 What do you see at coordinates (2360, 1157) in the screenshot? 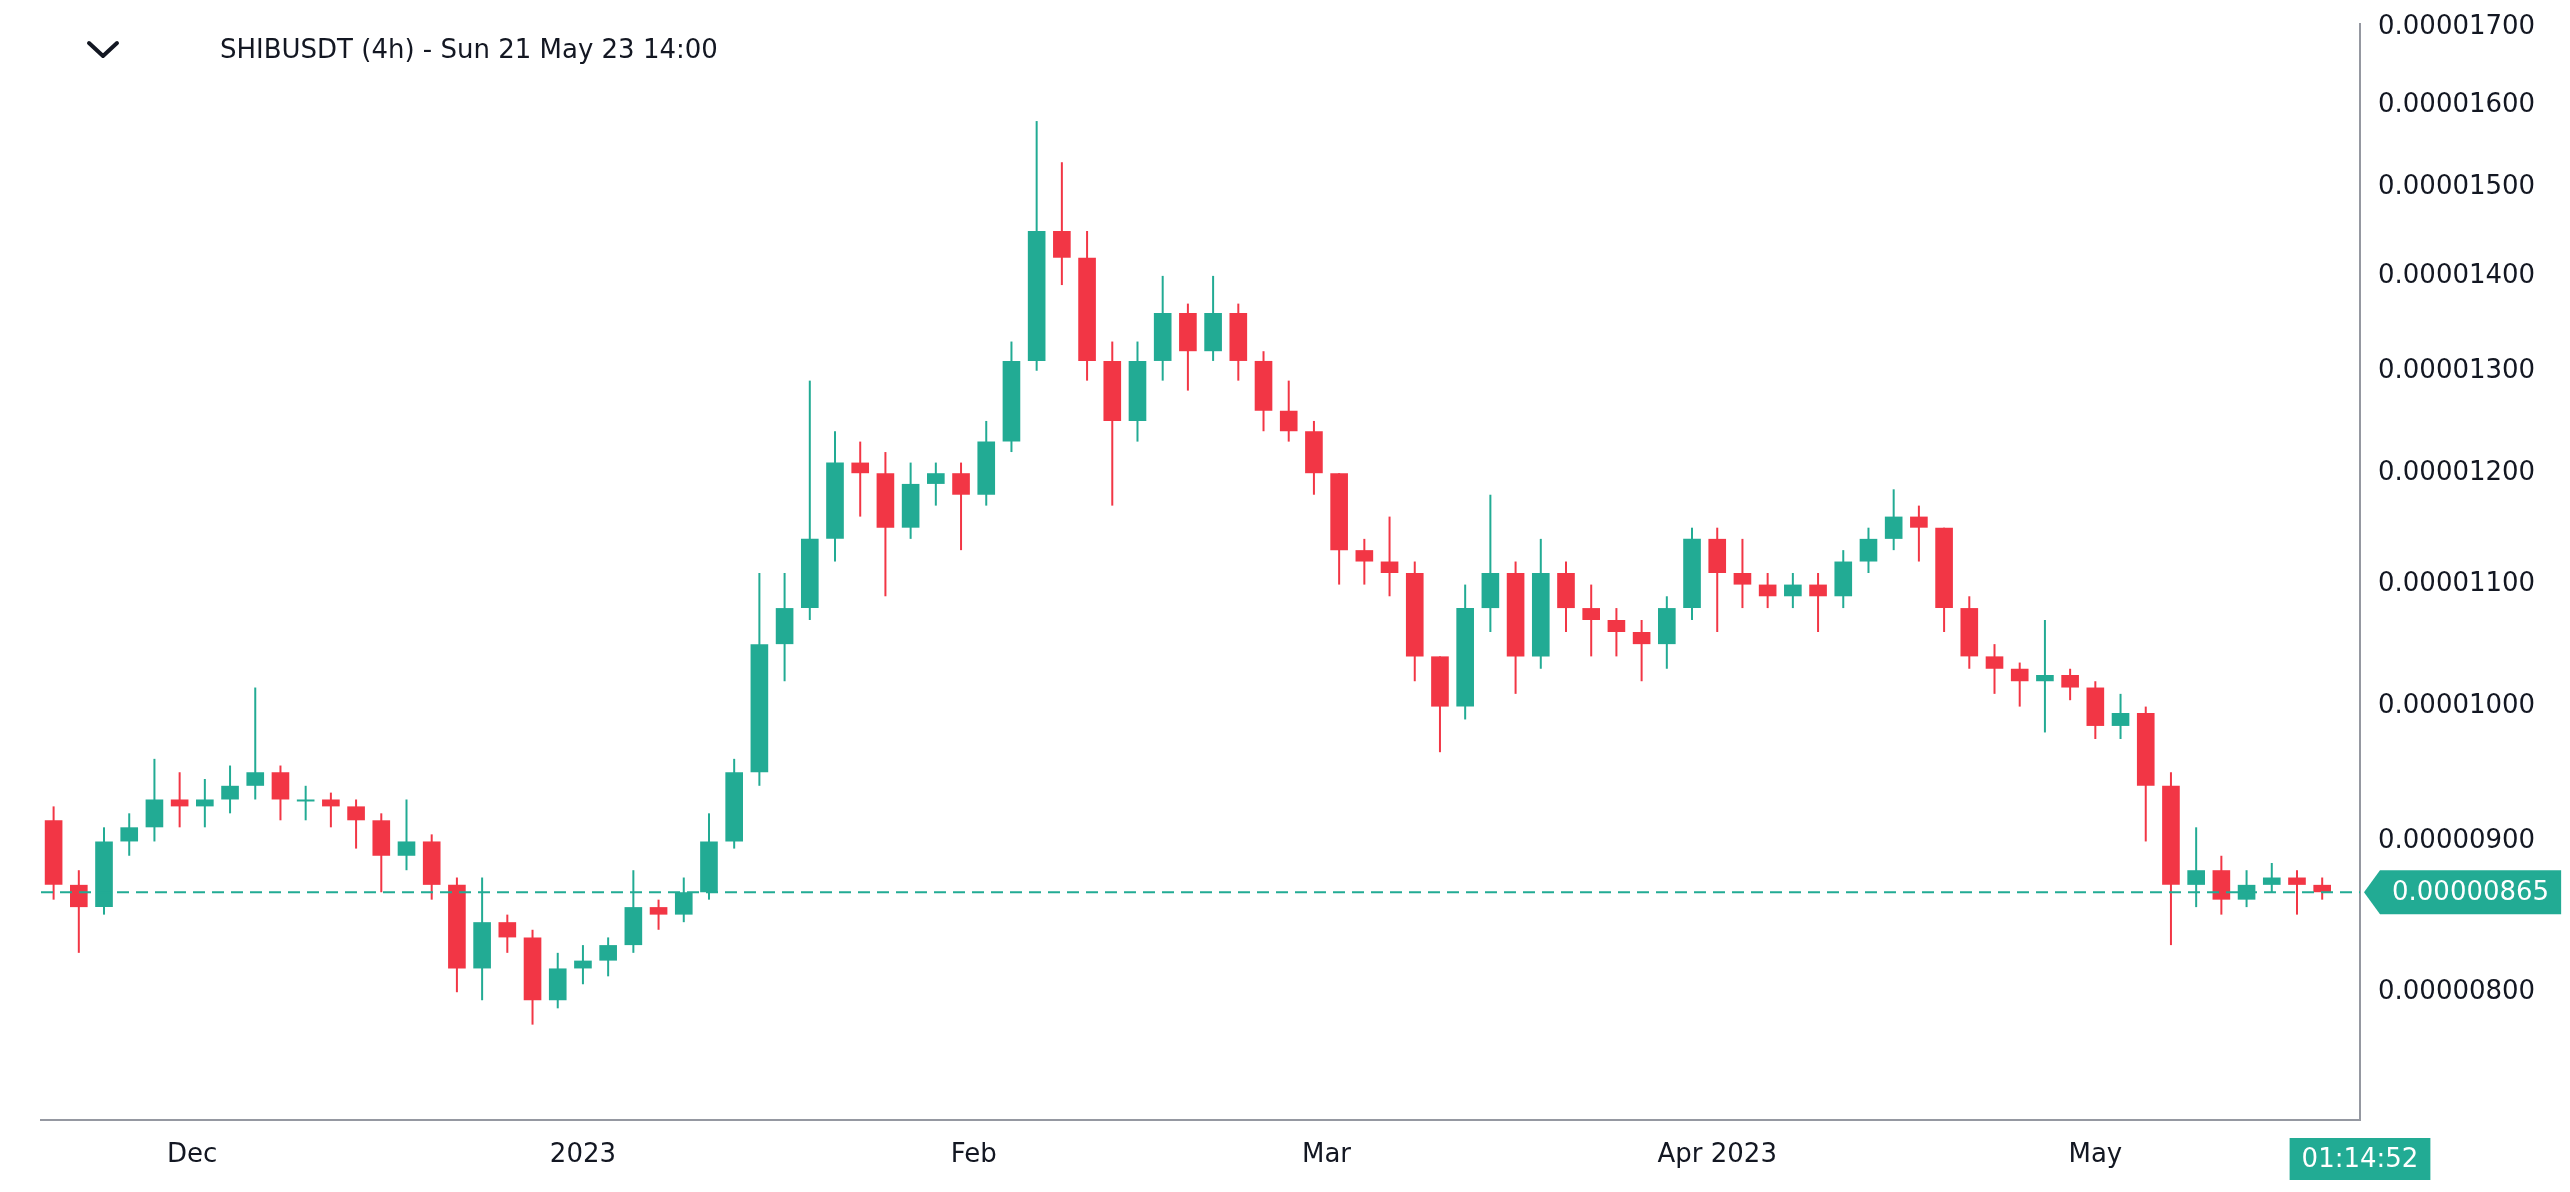
I see `text: 01:14:52` at bounding box center [2360, 1157].